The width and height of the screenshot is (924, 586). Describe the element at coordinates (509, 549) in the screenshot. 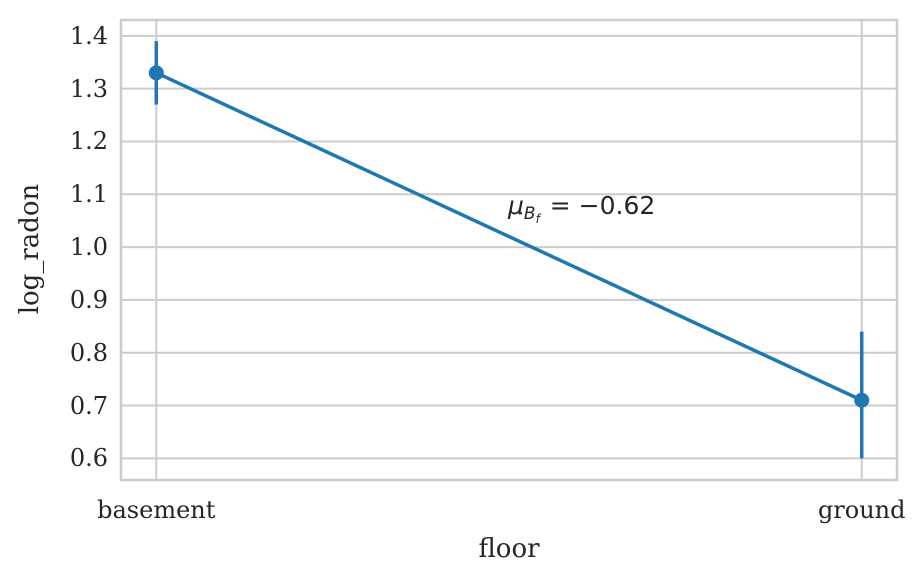

I see `x-axis-label: floor` at that location.